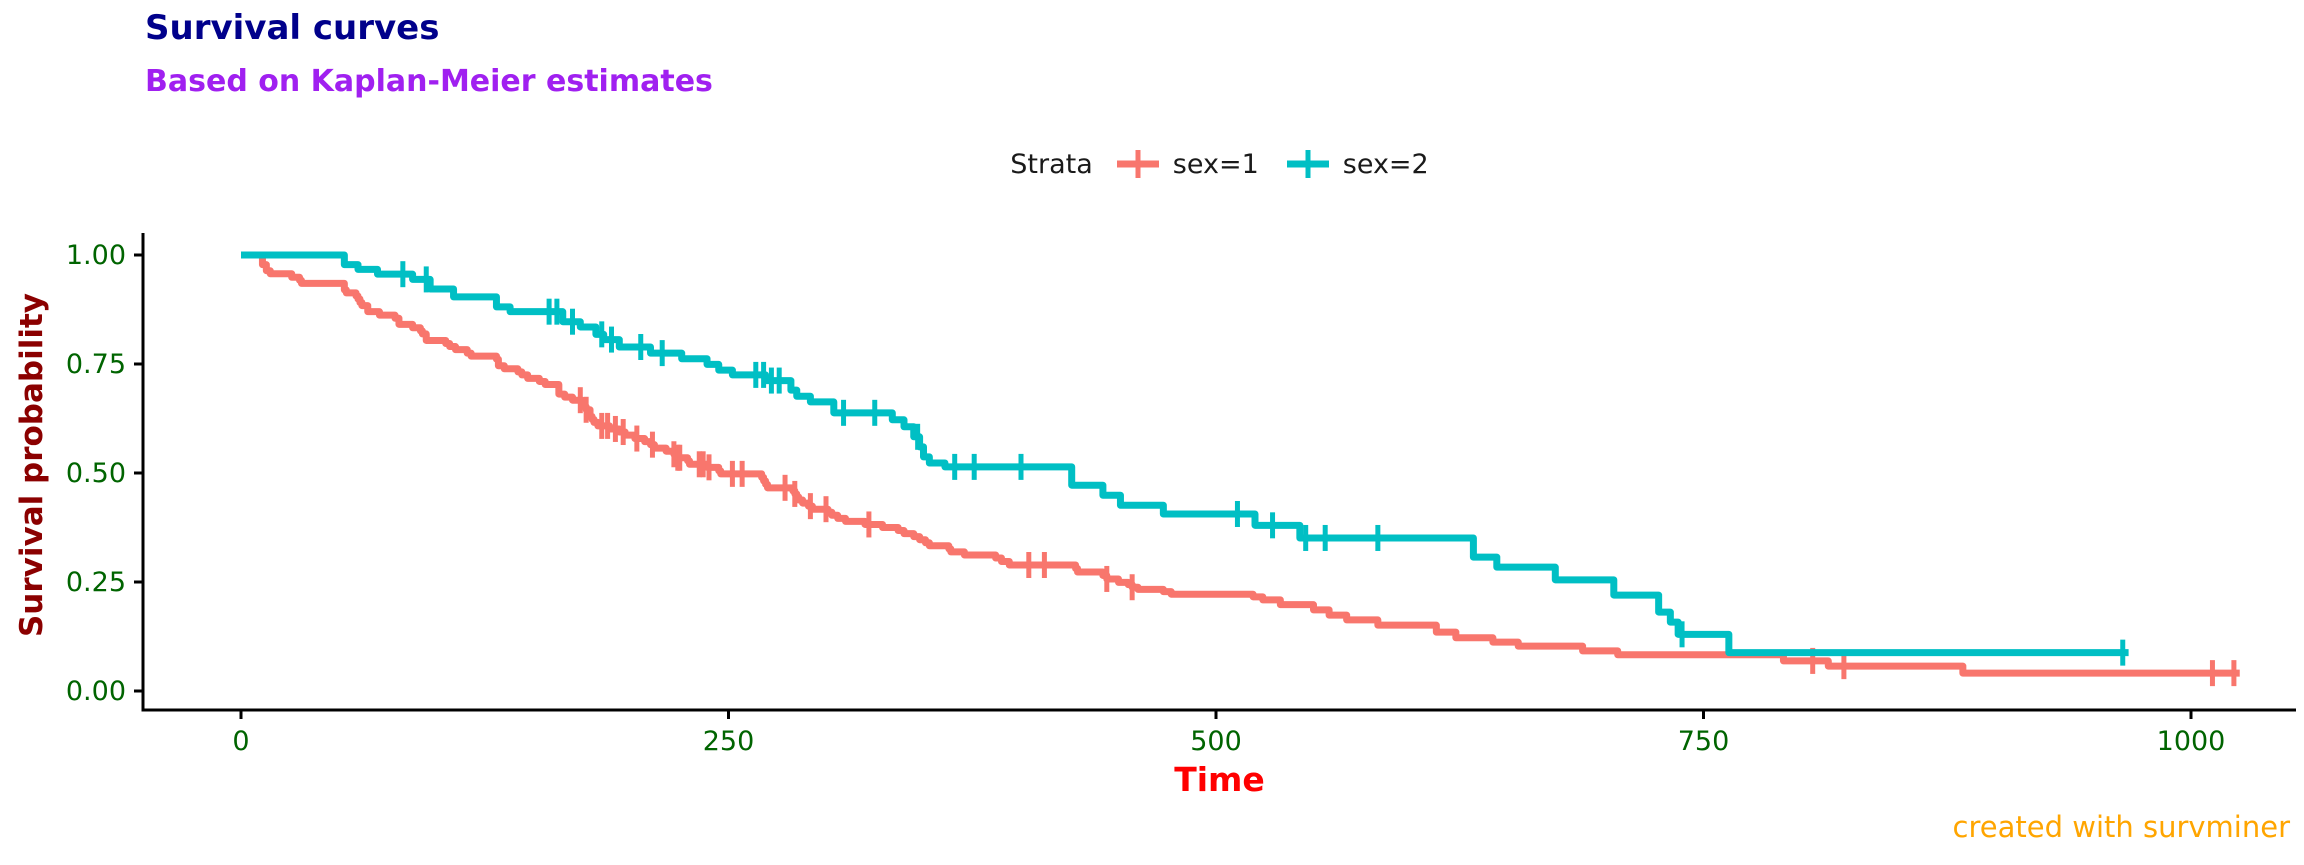 The image size is (2304, 865). I want to click on y-tick-label: 1.00, so click(96, 255).